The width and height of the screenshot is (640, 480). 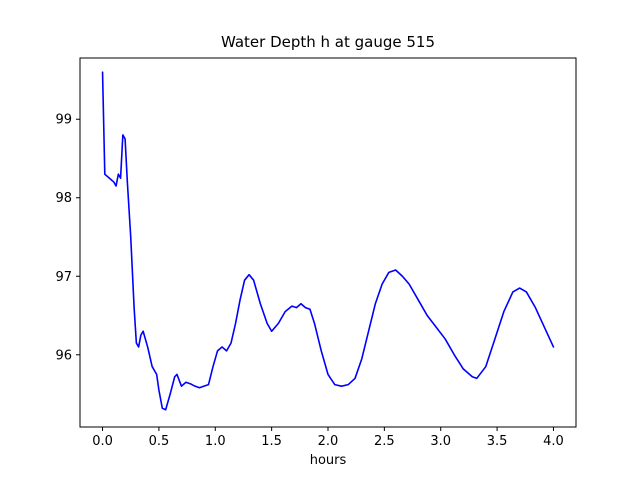 What do you see at coordinates (497, 441) in the screenshot?
I see `x-tick-label: 3.5` at bounding box center [497, 441].